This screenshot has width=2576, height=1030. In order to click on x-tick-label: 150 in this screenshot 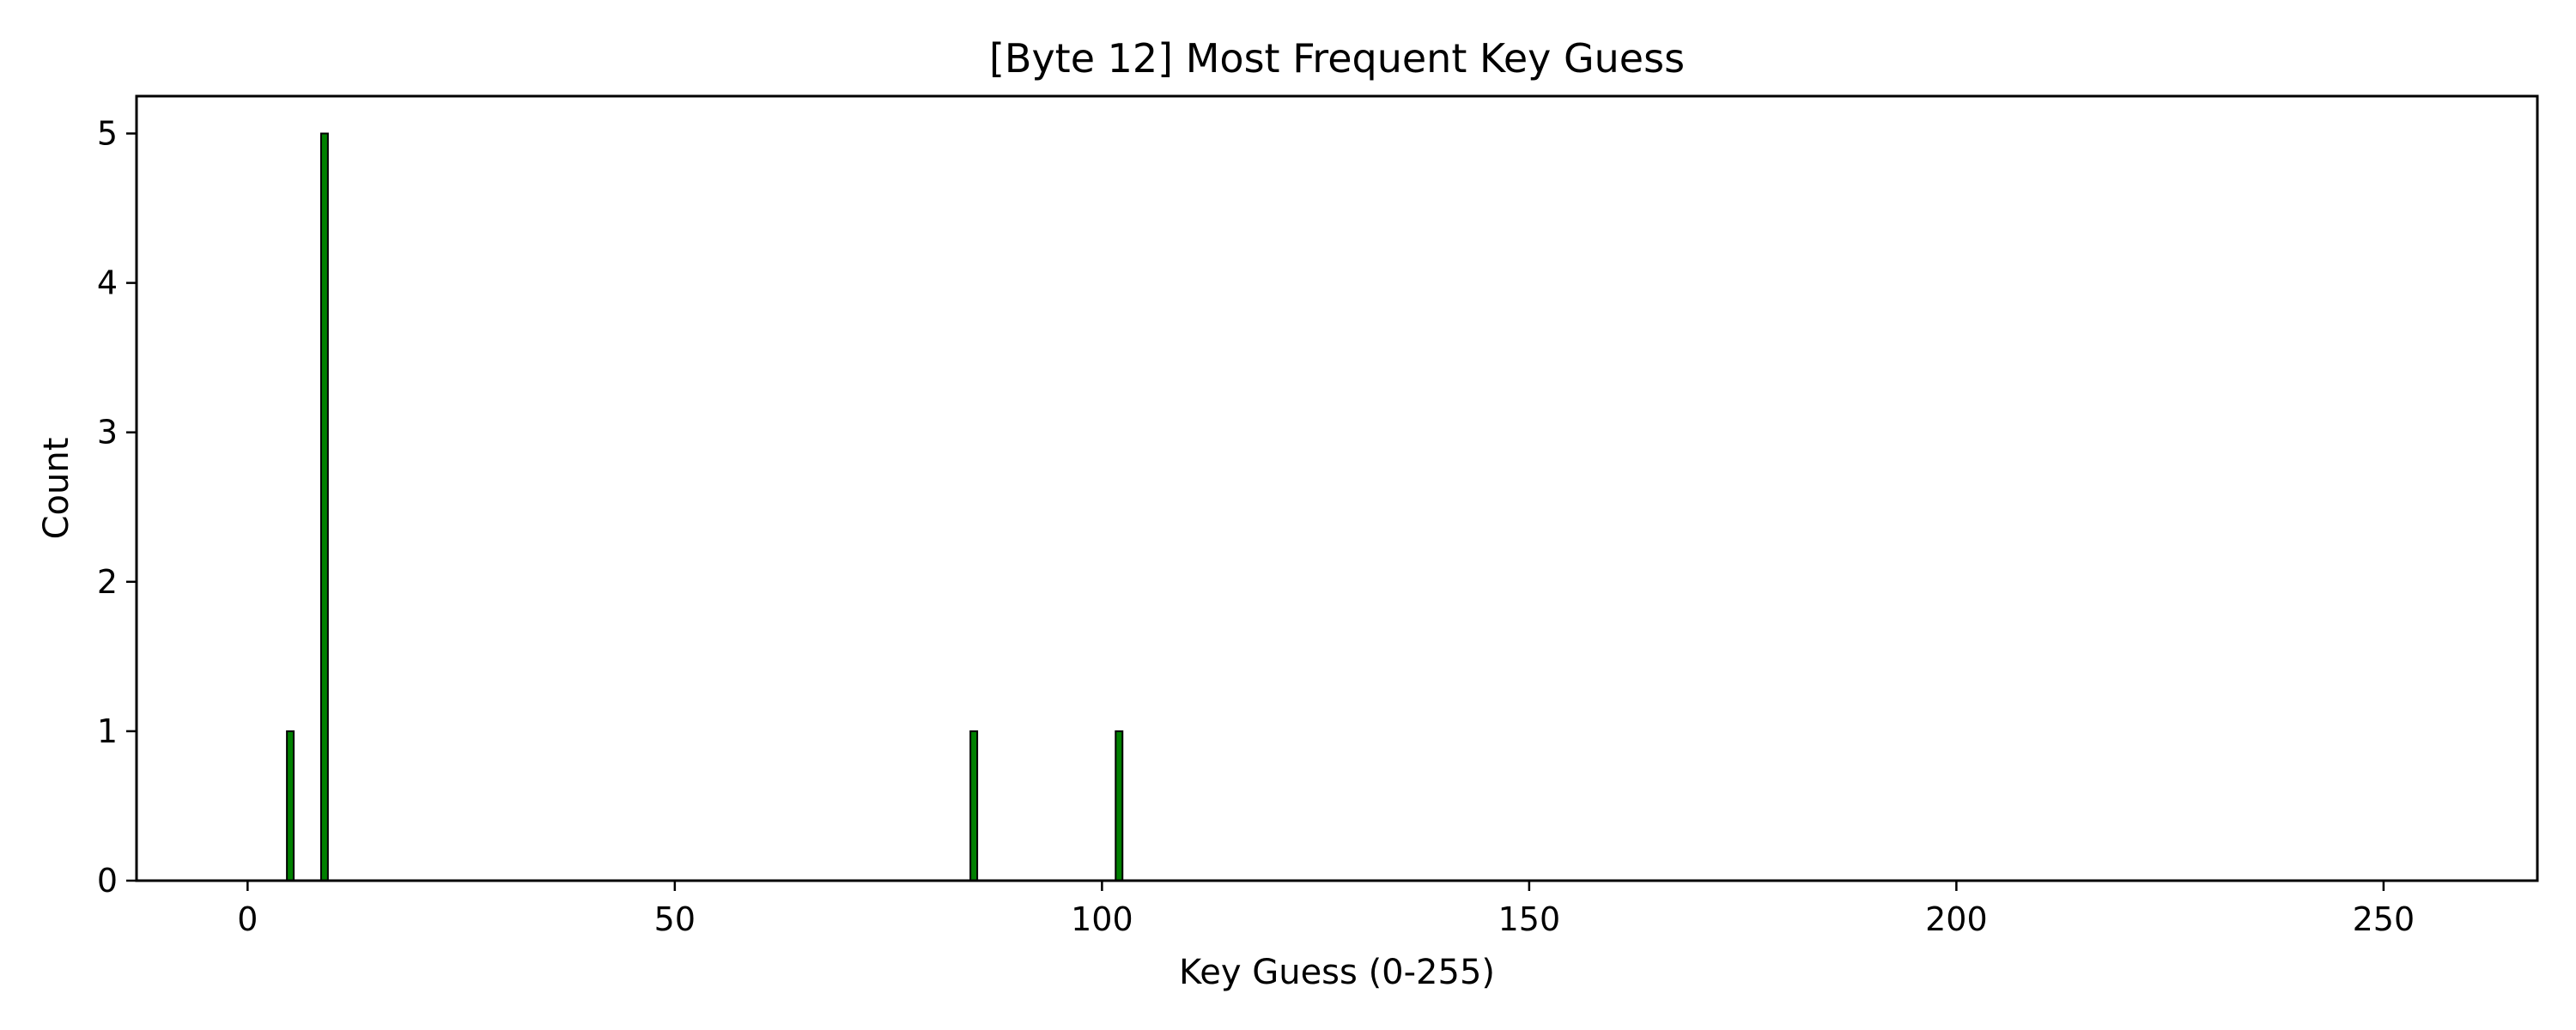, I will do `click(1529, 919)`.